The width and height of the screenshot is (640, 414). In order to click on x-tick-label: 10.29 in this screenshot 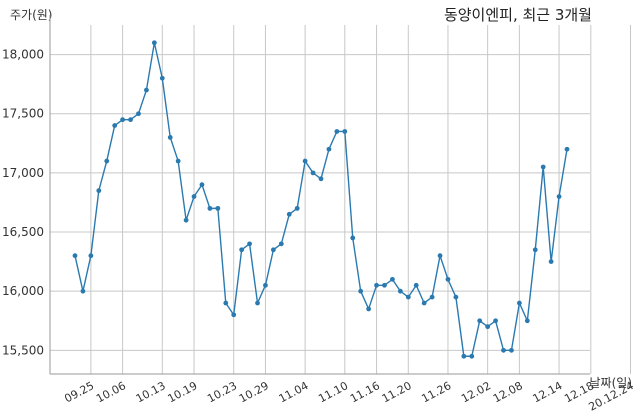, I will do `click(254, 392)`.